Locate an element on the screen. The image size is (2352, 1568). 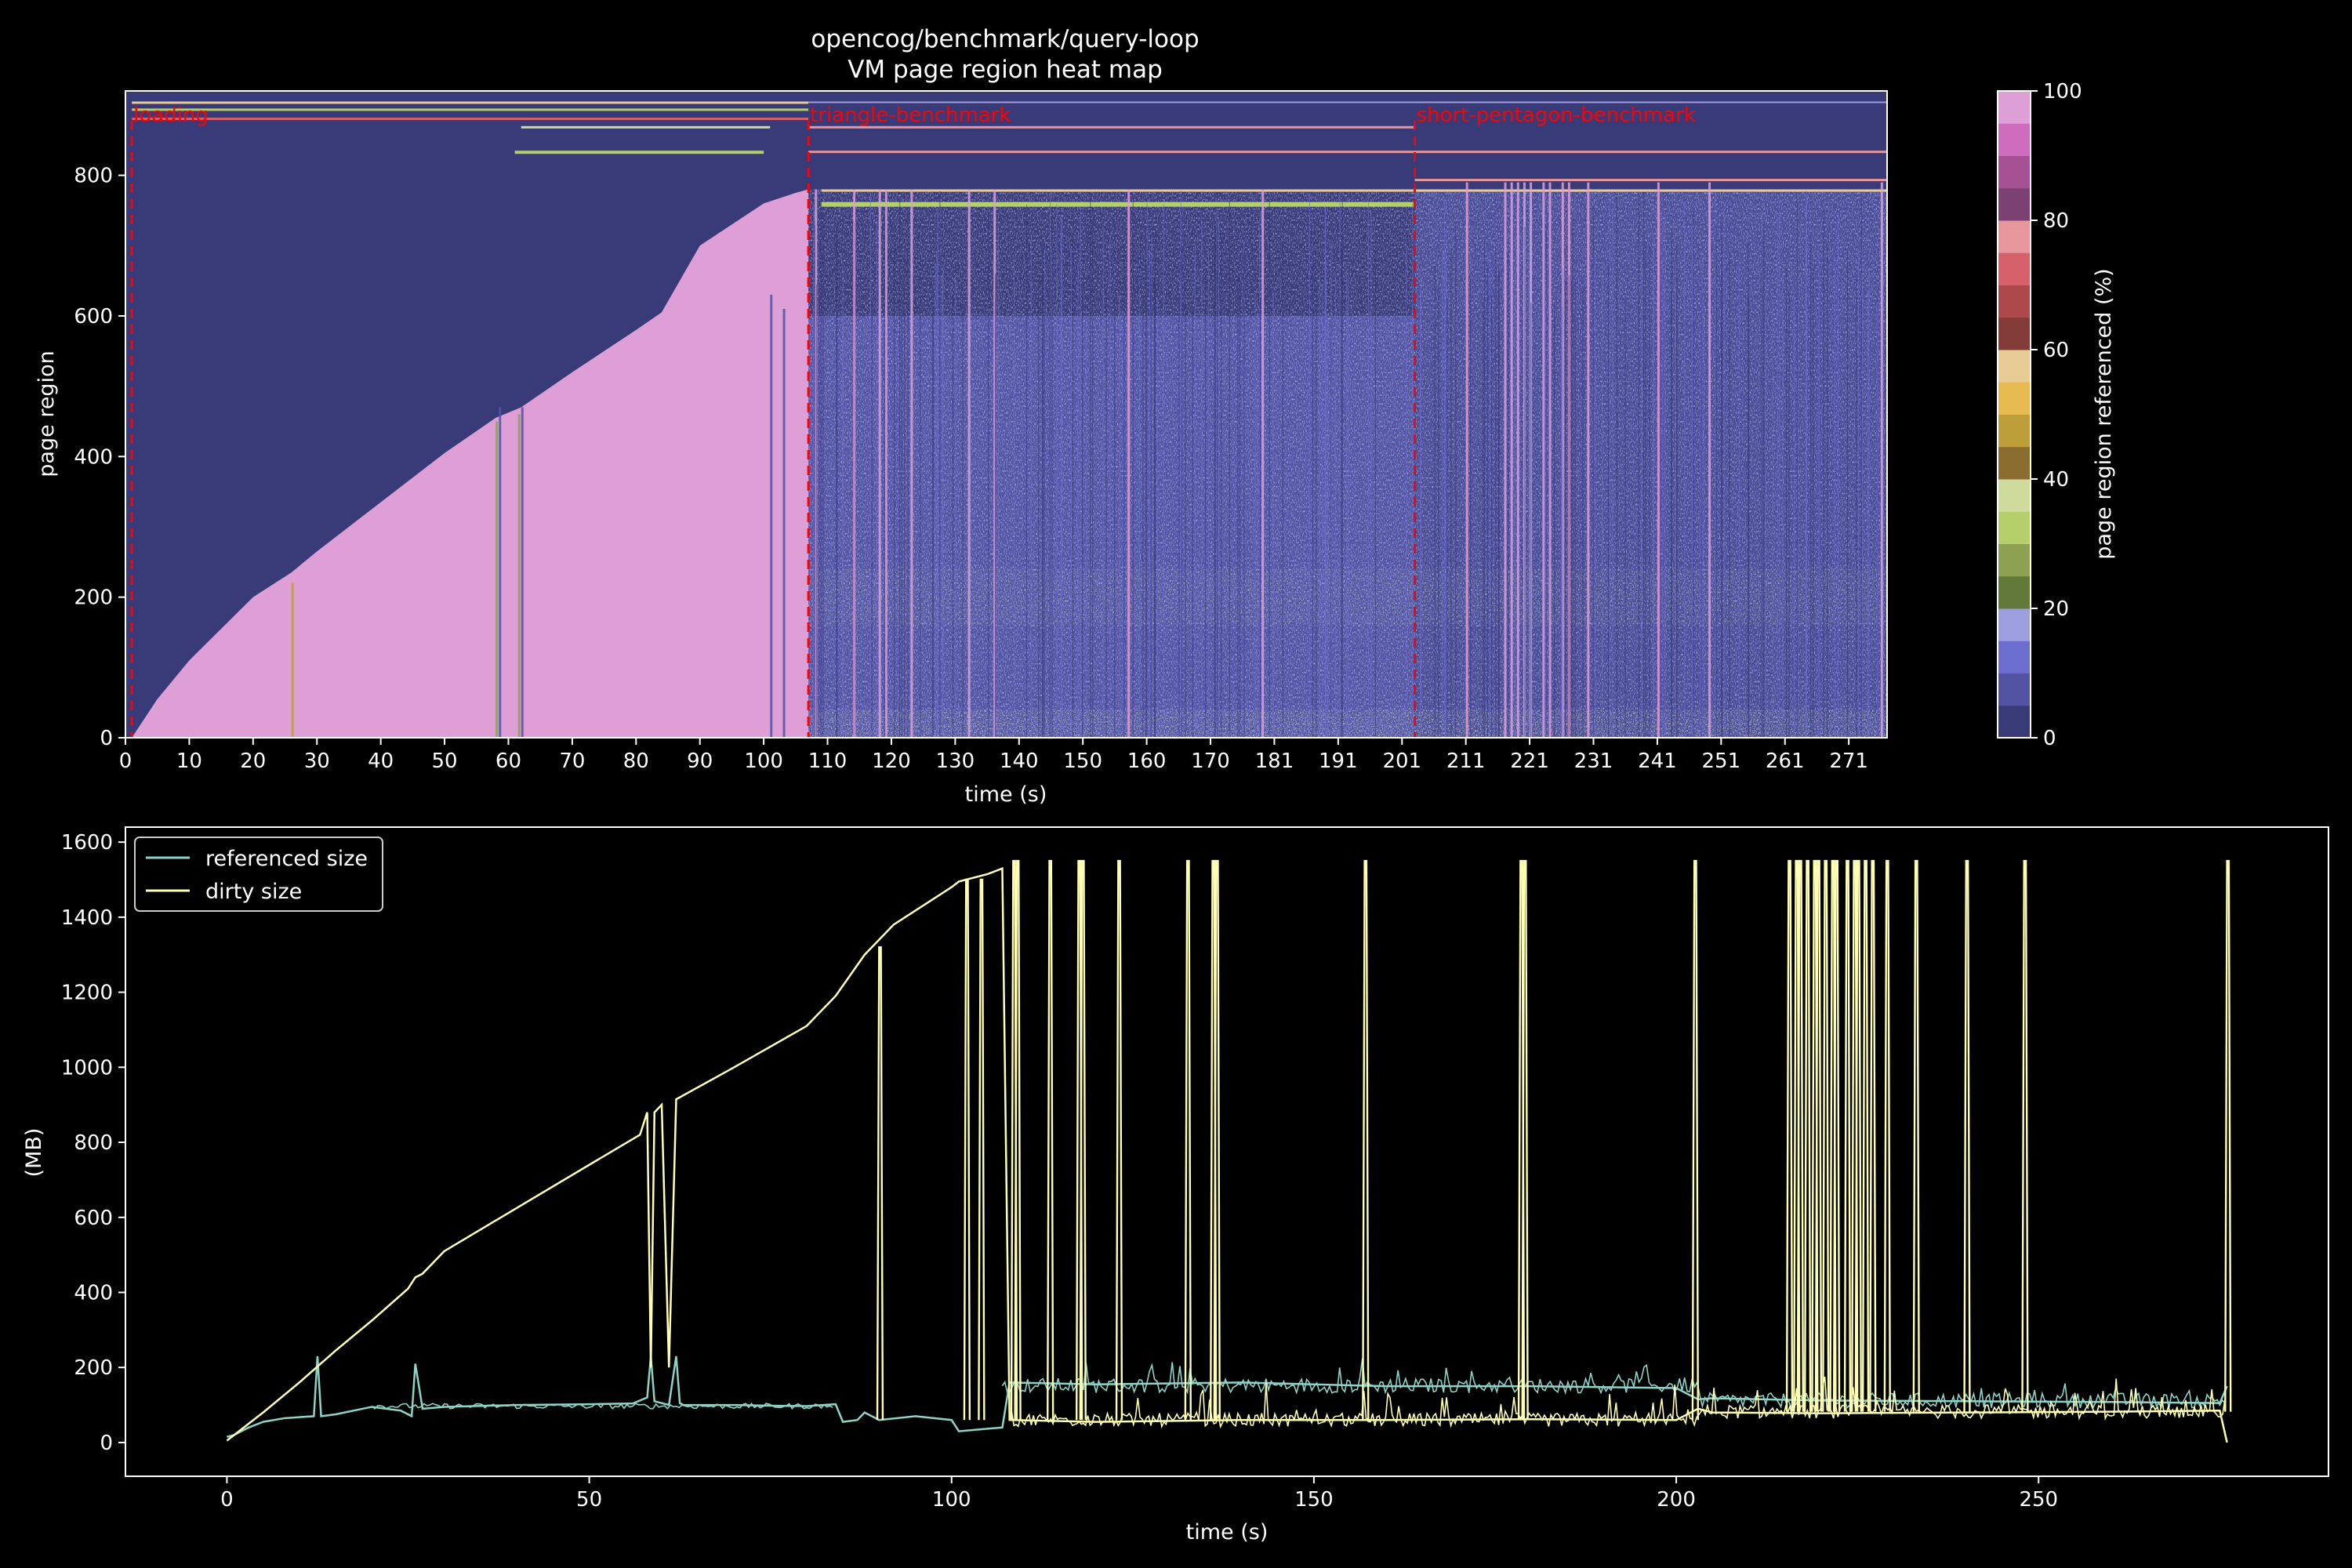
heatmap-x-tick-label: 110 is located at coordinates (828, 761).